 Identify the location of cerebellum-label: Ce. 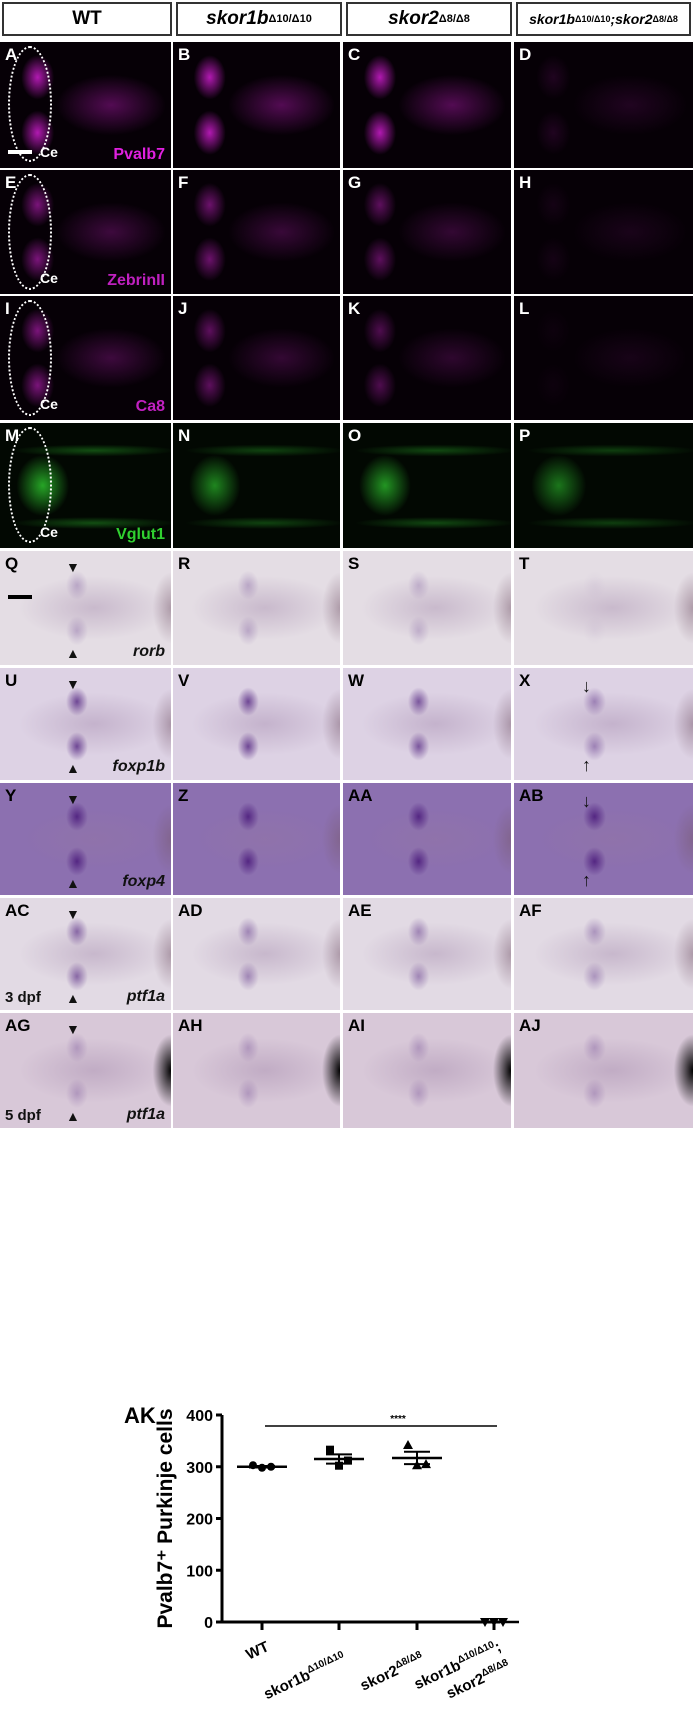
(49, 532).